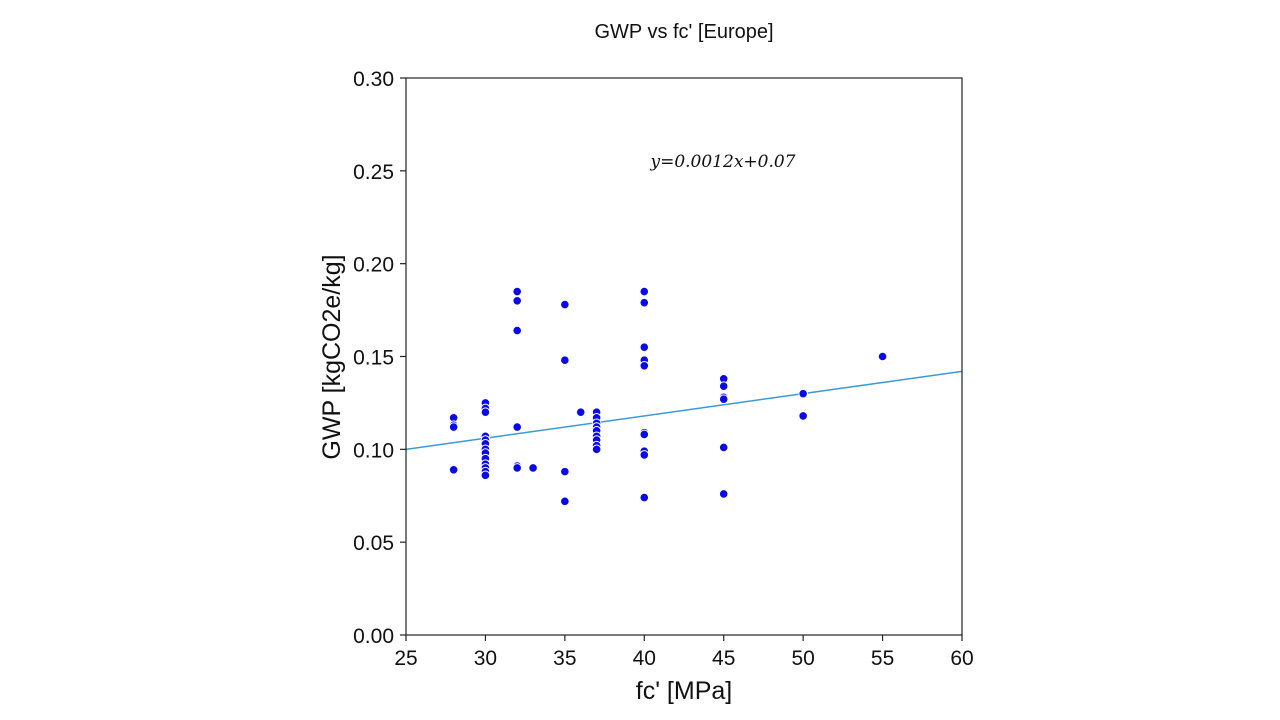 This screenshot has height=720, width=1280. I want to click on x-tick-label: 45, so click(723, 658).